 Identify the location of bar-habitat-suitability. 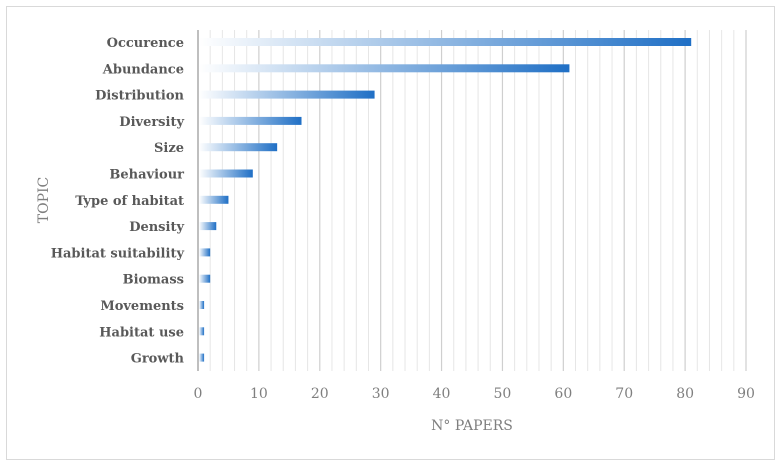
(205, 252).